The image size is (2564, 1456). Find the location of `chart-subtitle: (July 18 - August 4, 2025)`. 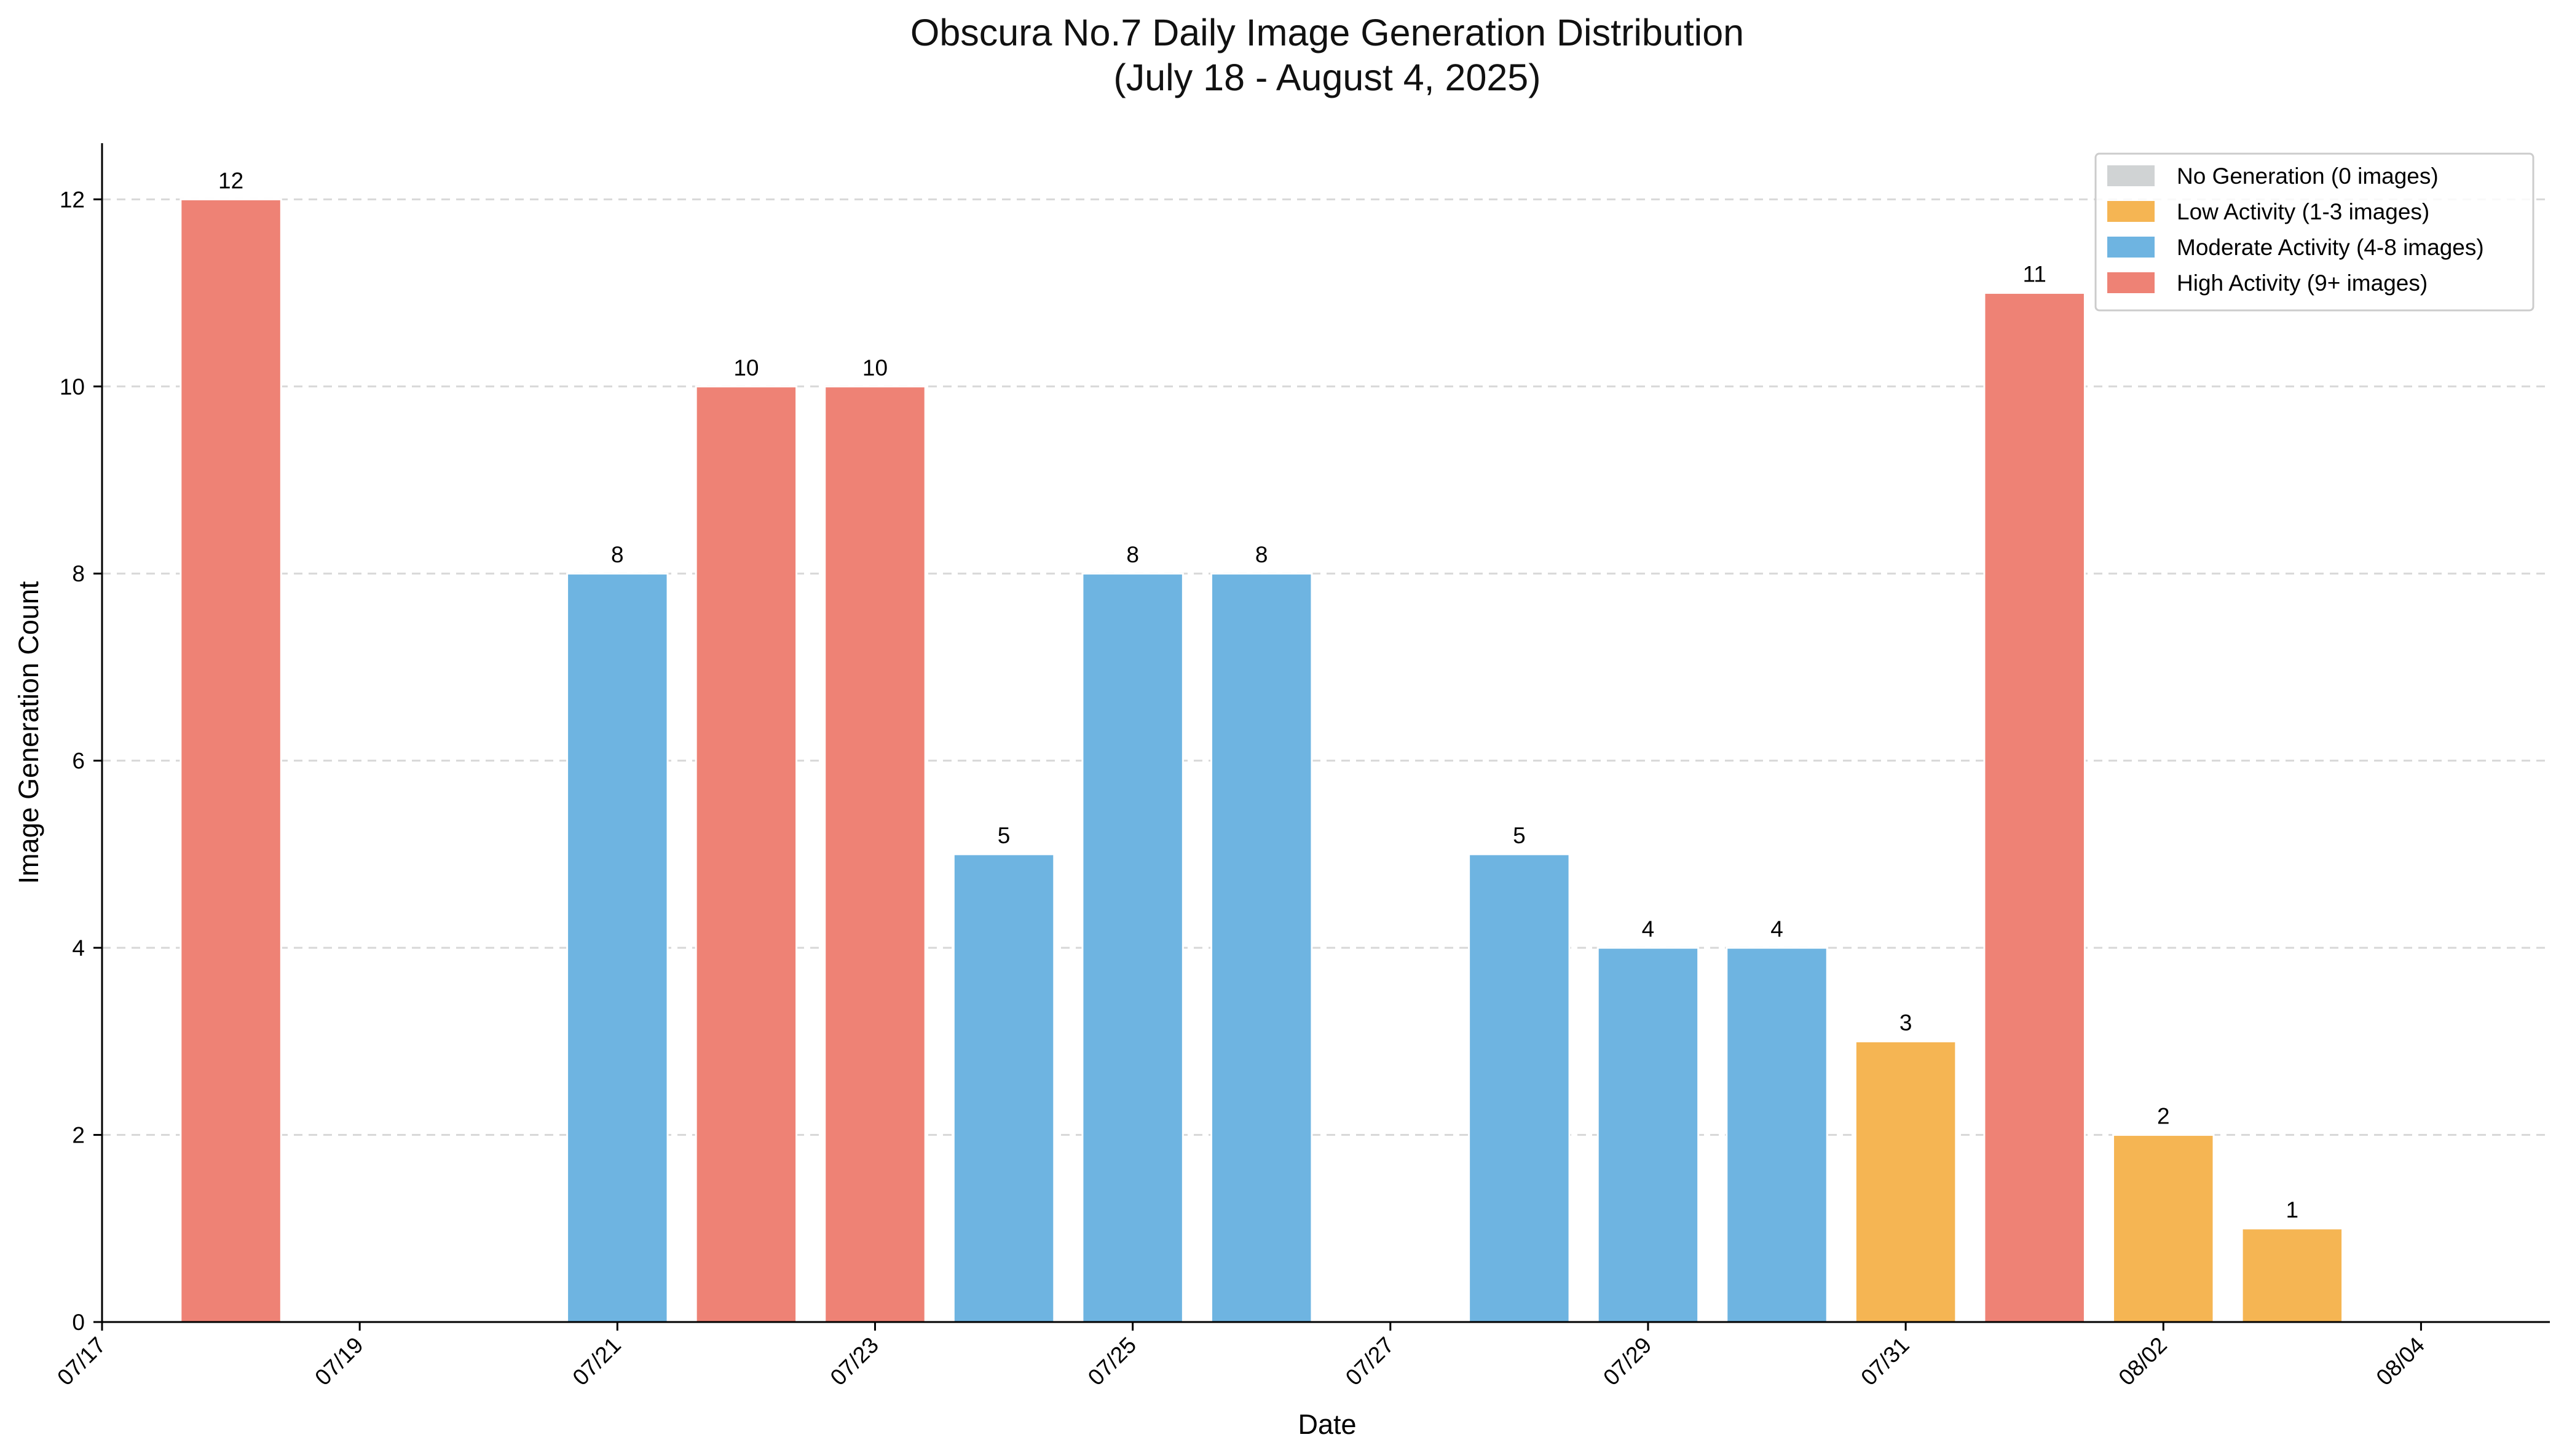

chart-subtitle: (July 18 - August 4, 2025) is located at coordinates (1326, 77).